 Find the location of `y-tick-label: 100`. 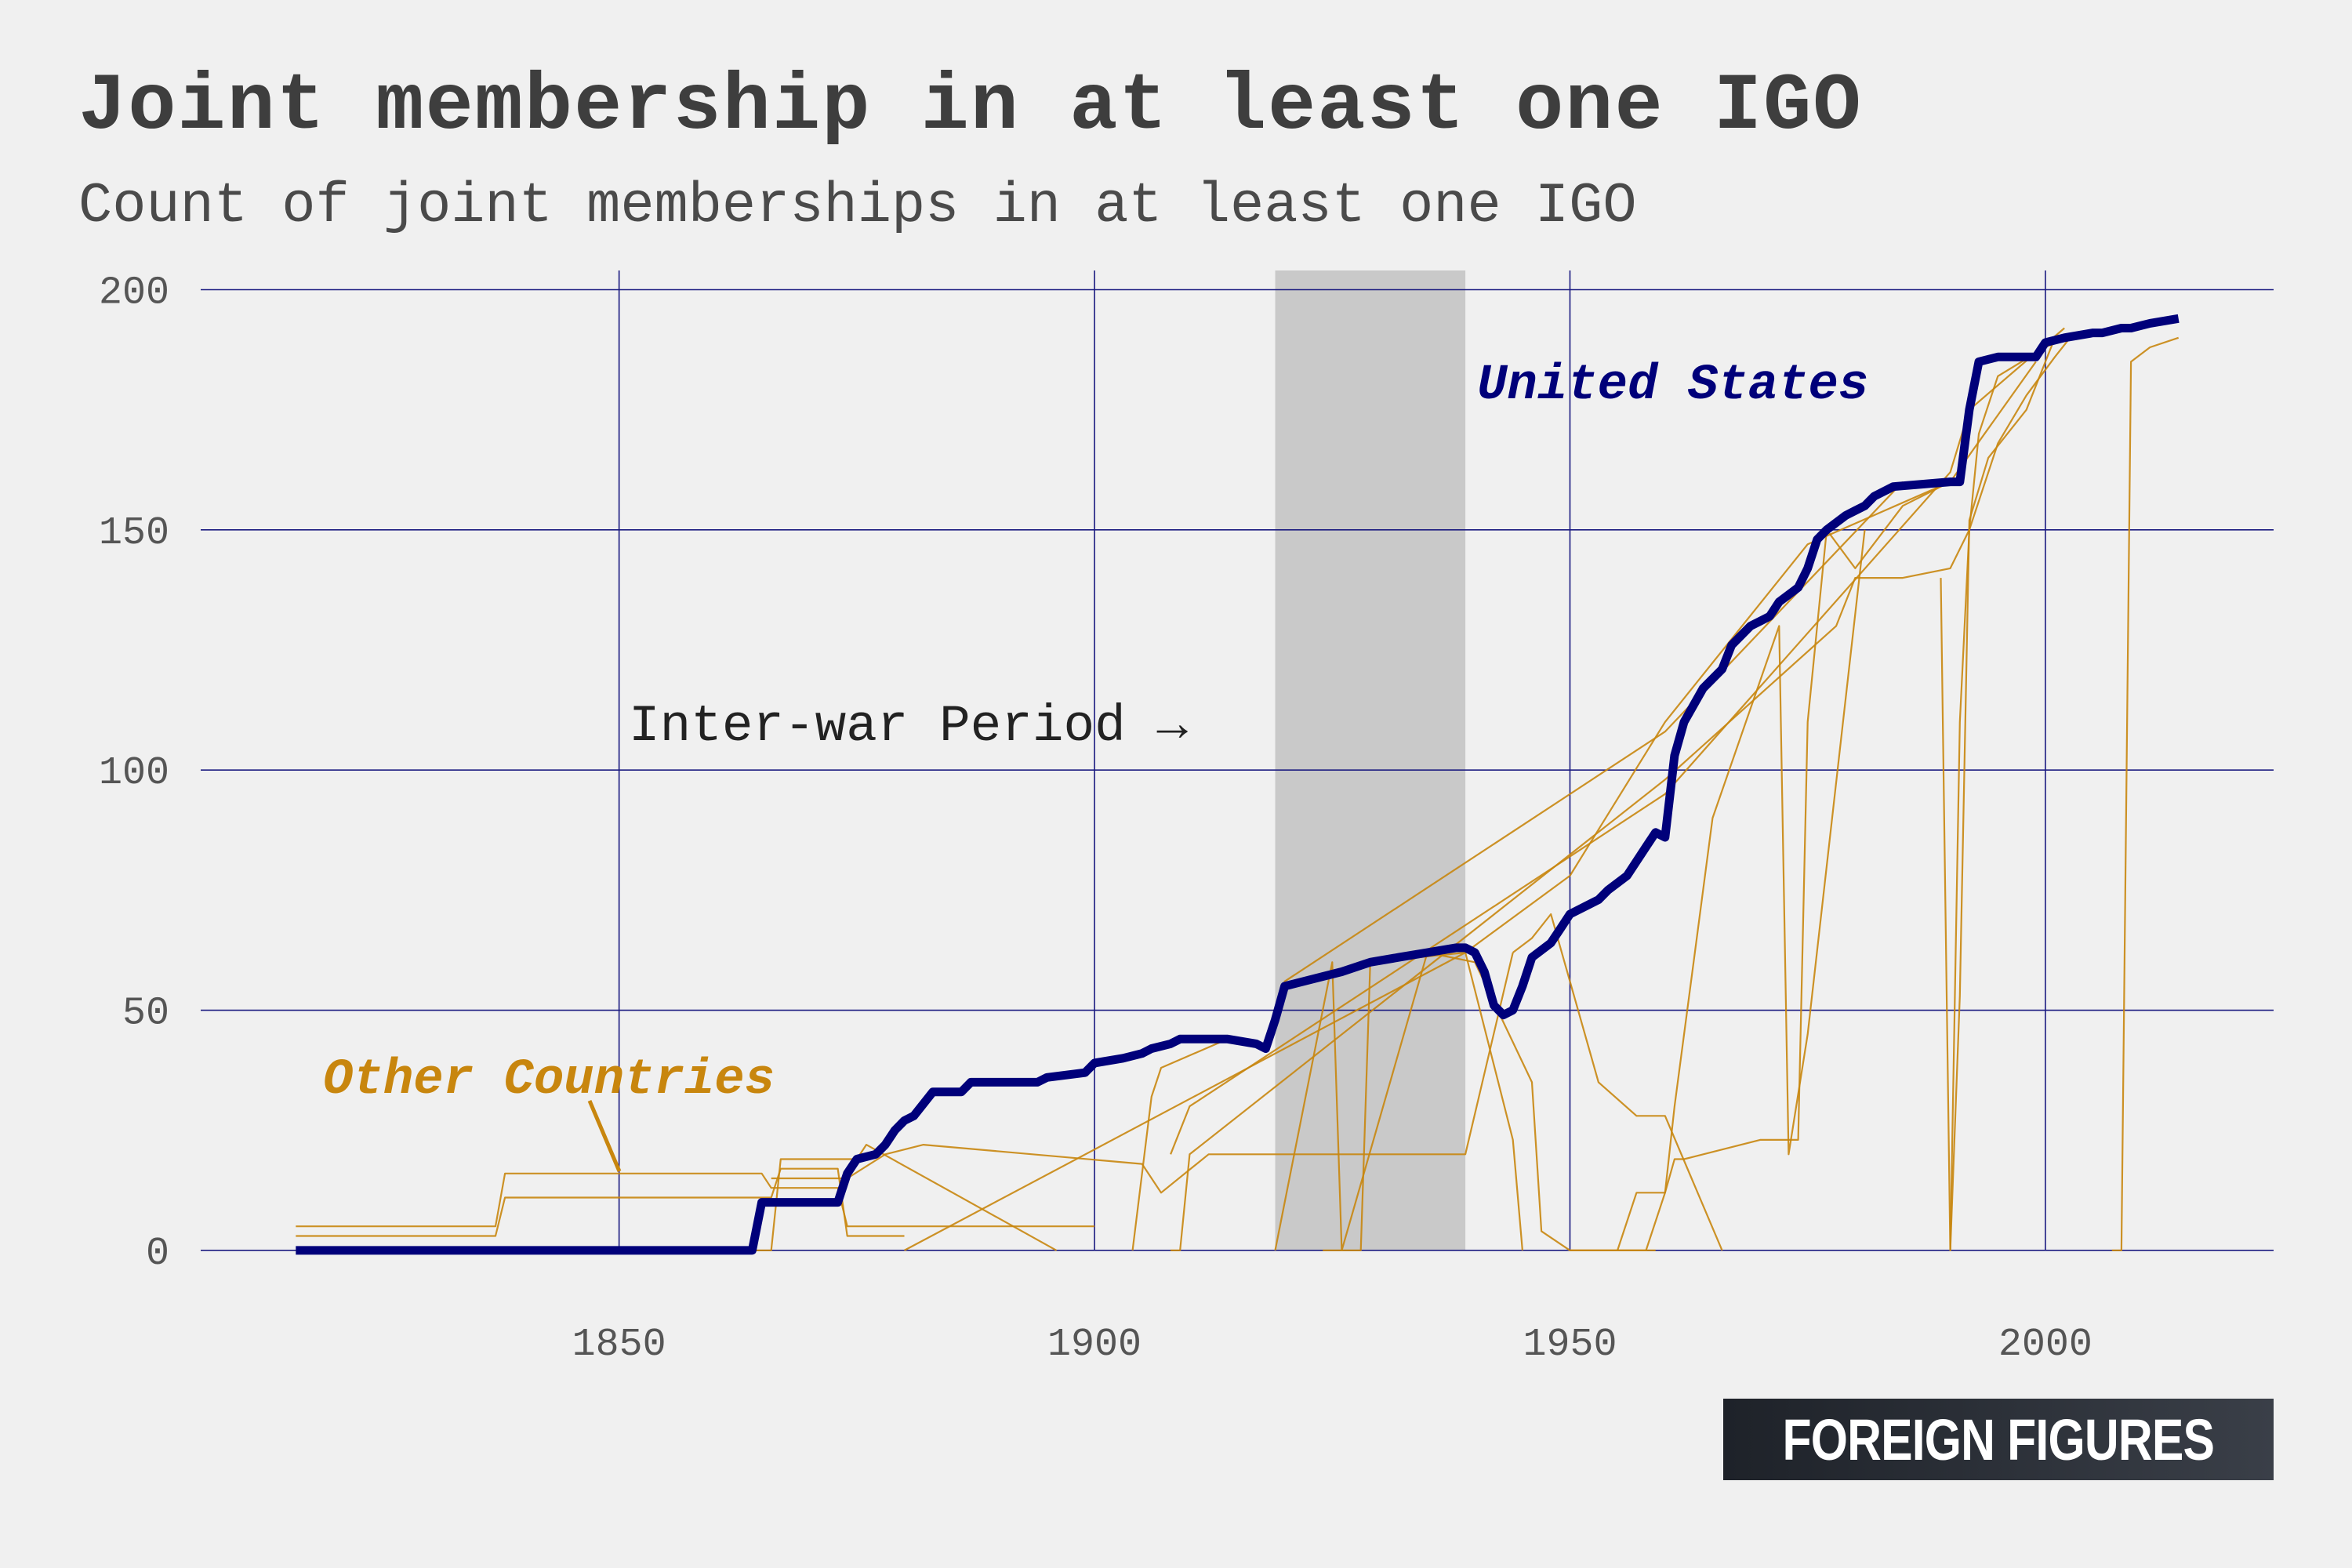

y-tick-label: 100 is located at coordinates (134, 773).